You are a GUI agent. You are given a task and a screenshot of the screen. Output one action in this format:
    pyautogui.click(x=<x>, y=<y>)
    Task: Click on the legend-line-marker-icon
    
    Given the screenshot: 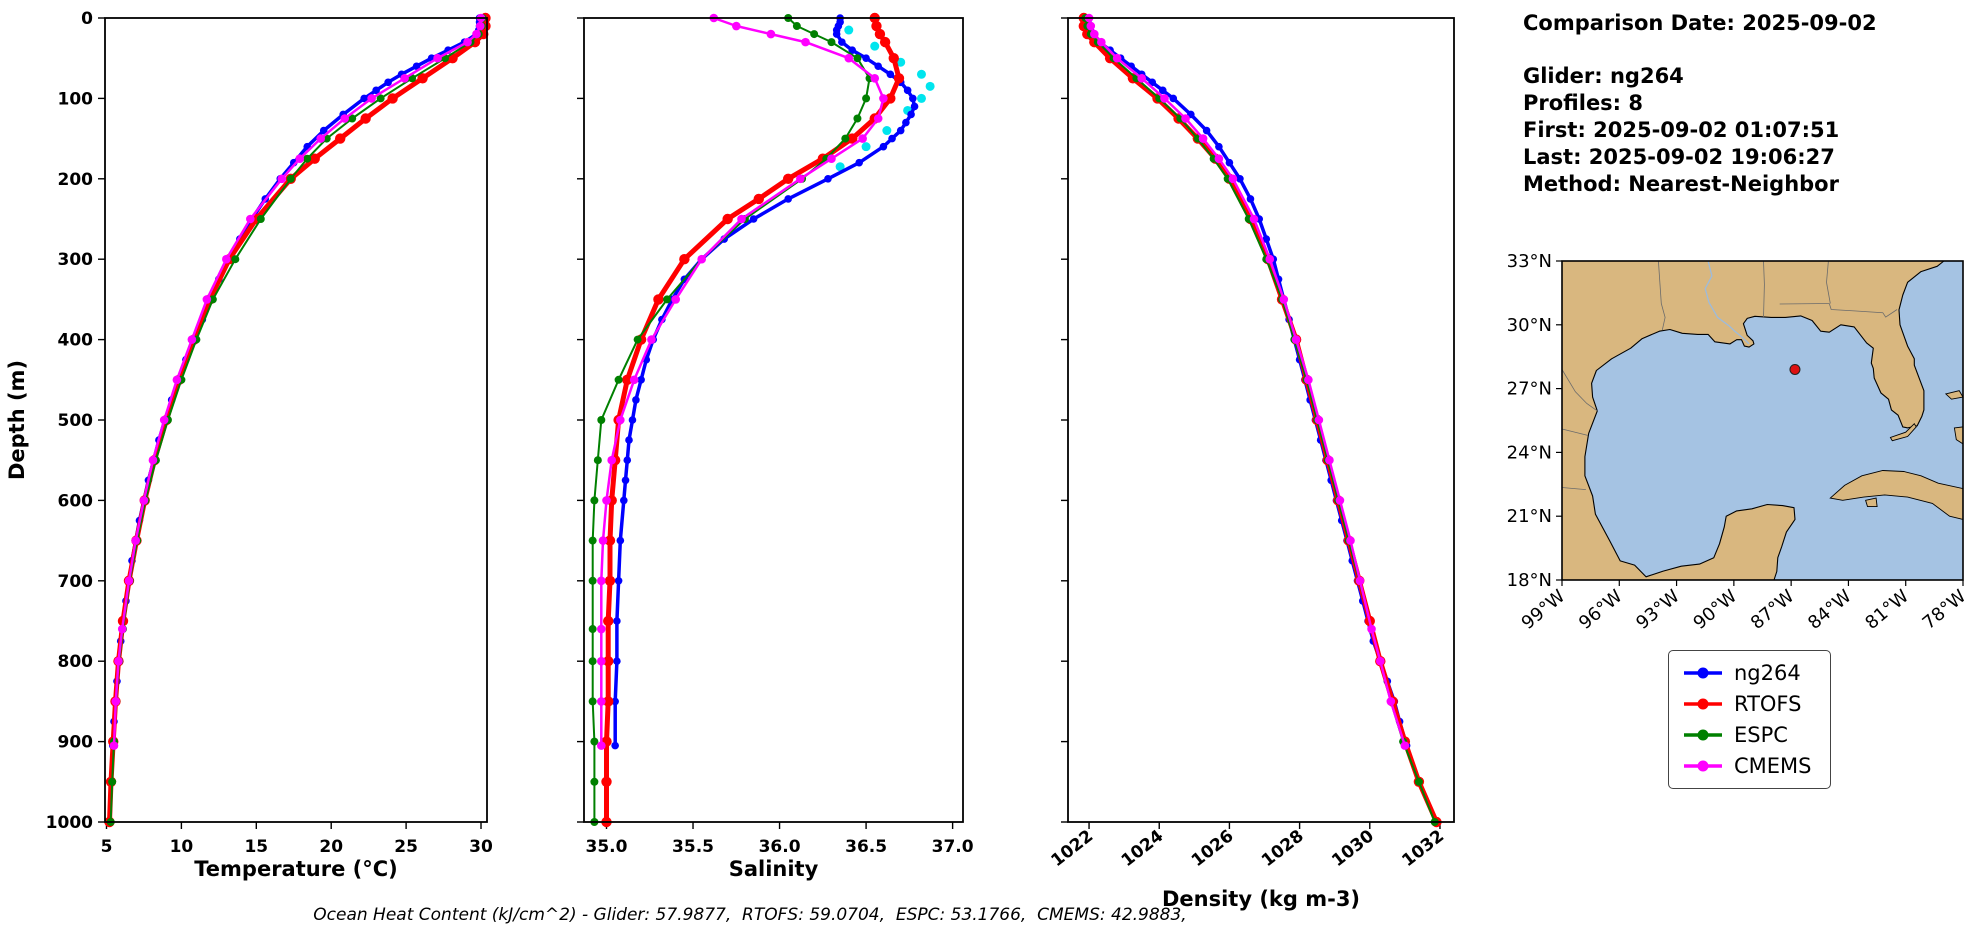 What is the action you would take?
    pyautogui.click(x=1703, y=766)
    